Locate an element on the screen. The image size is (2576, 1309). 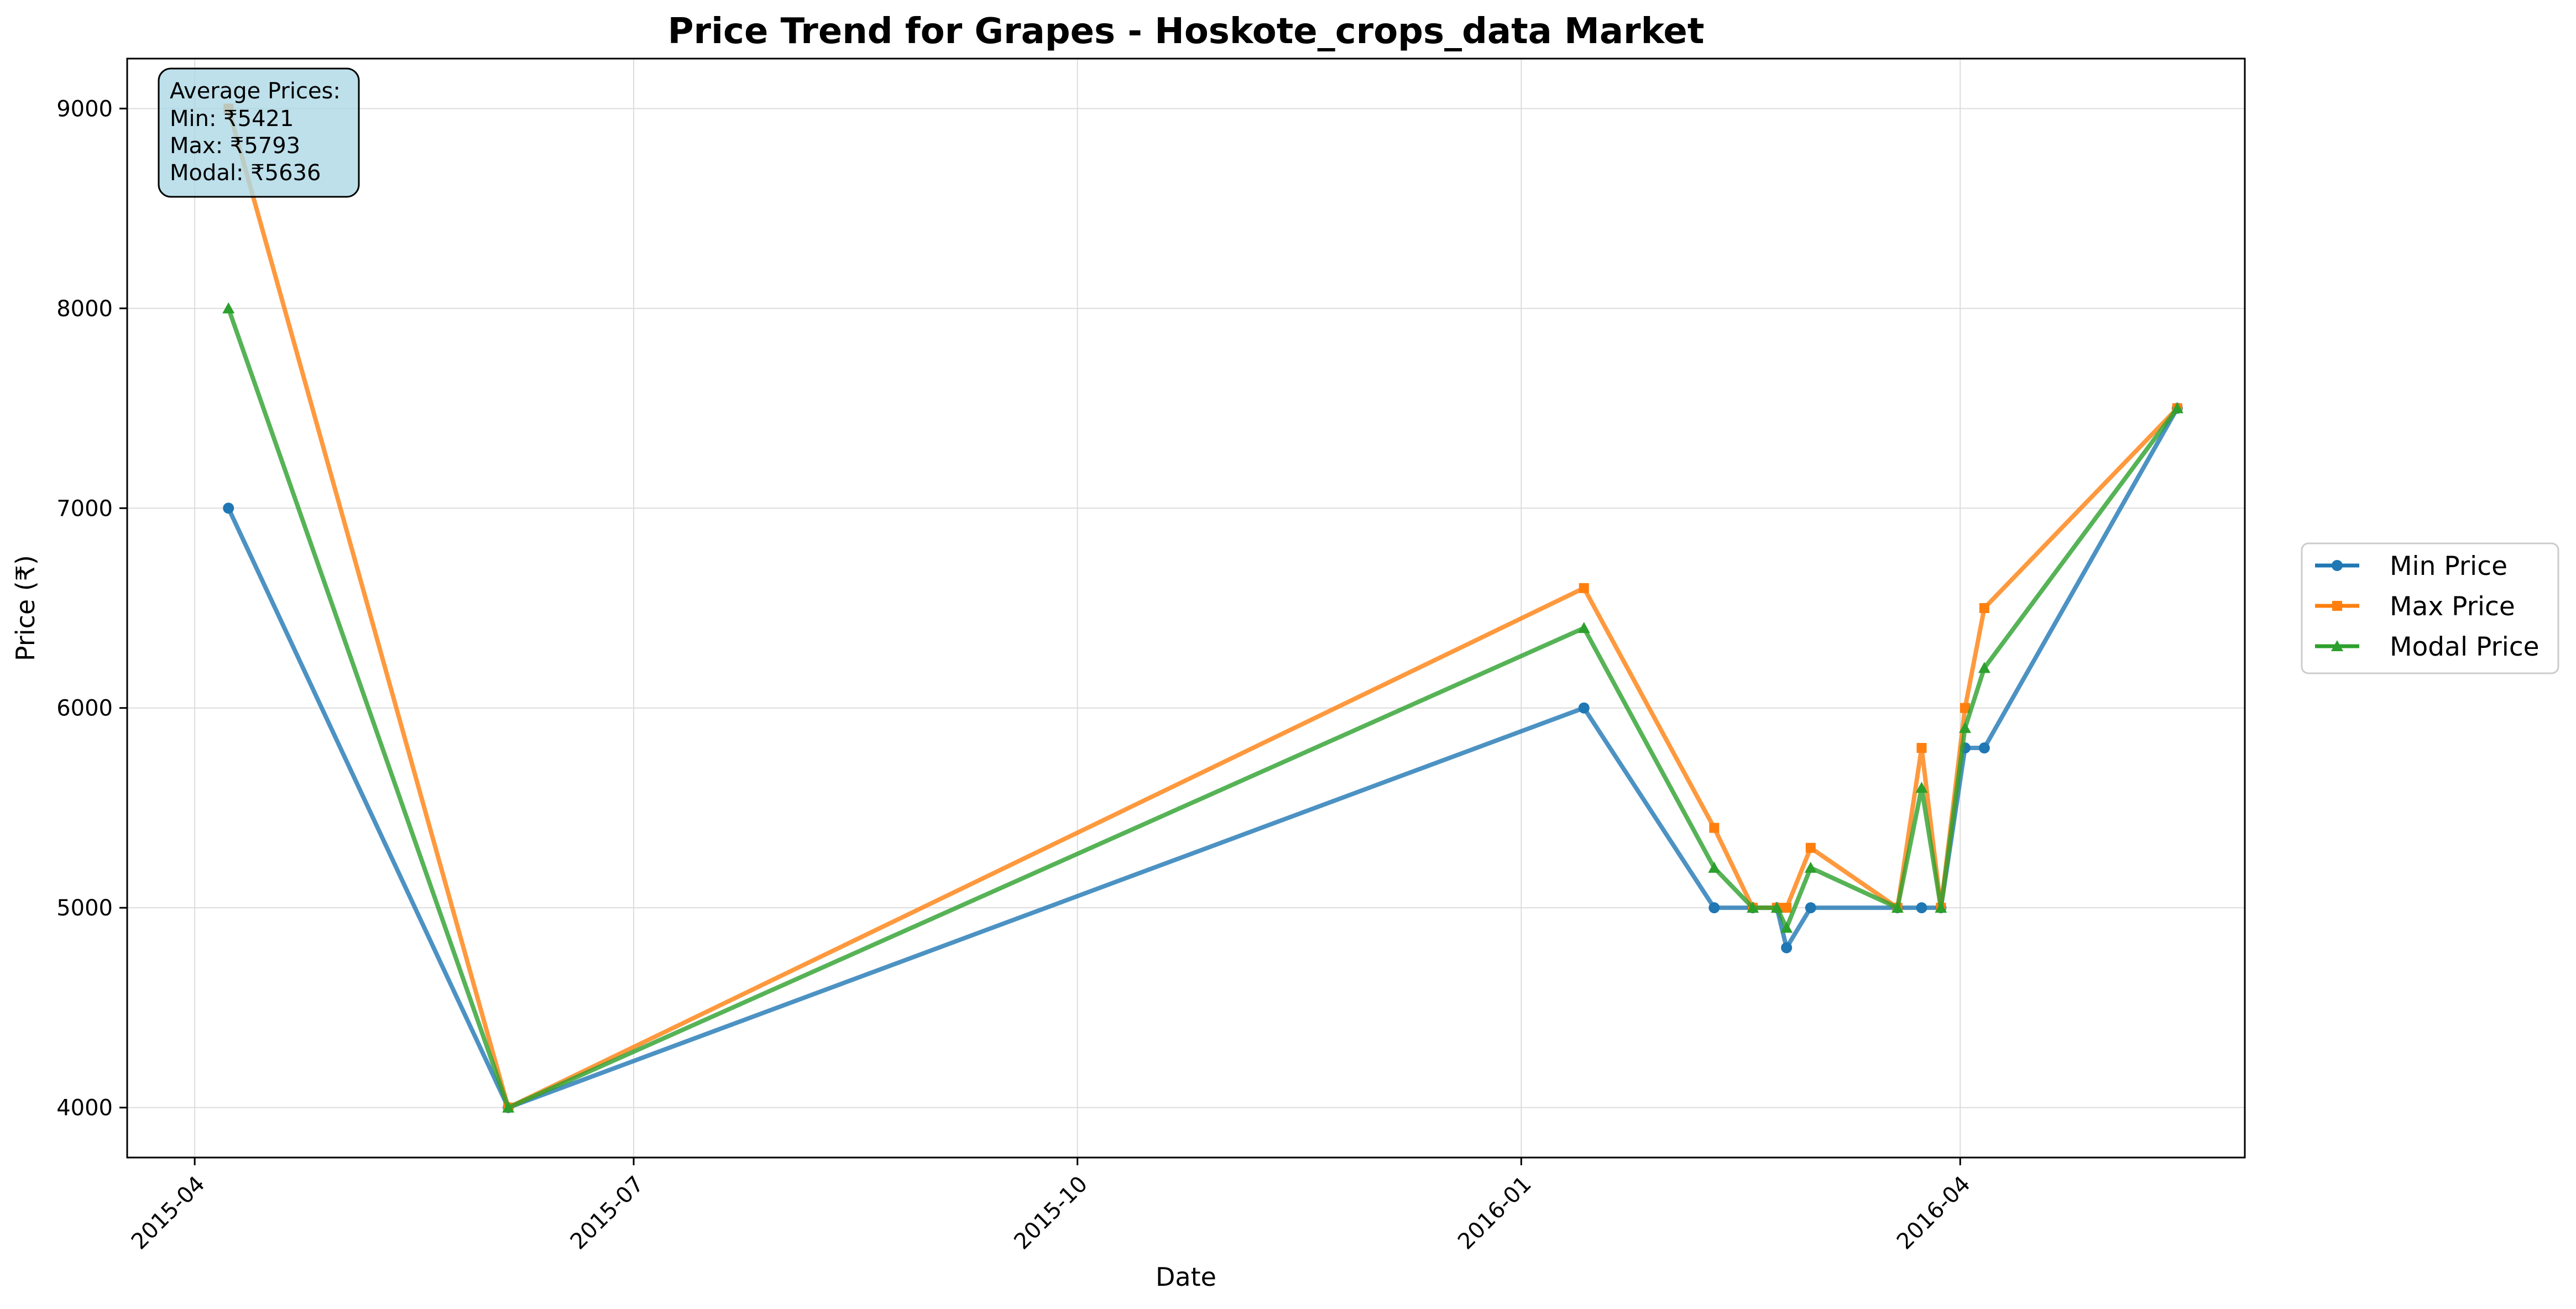
y-tick-label: 8000 is located at coordinates (84, 309).